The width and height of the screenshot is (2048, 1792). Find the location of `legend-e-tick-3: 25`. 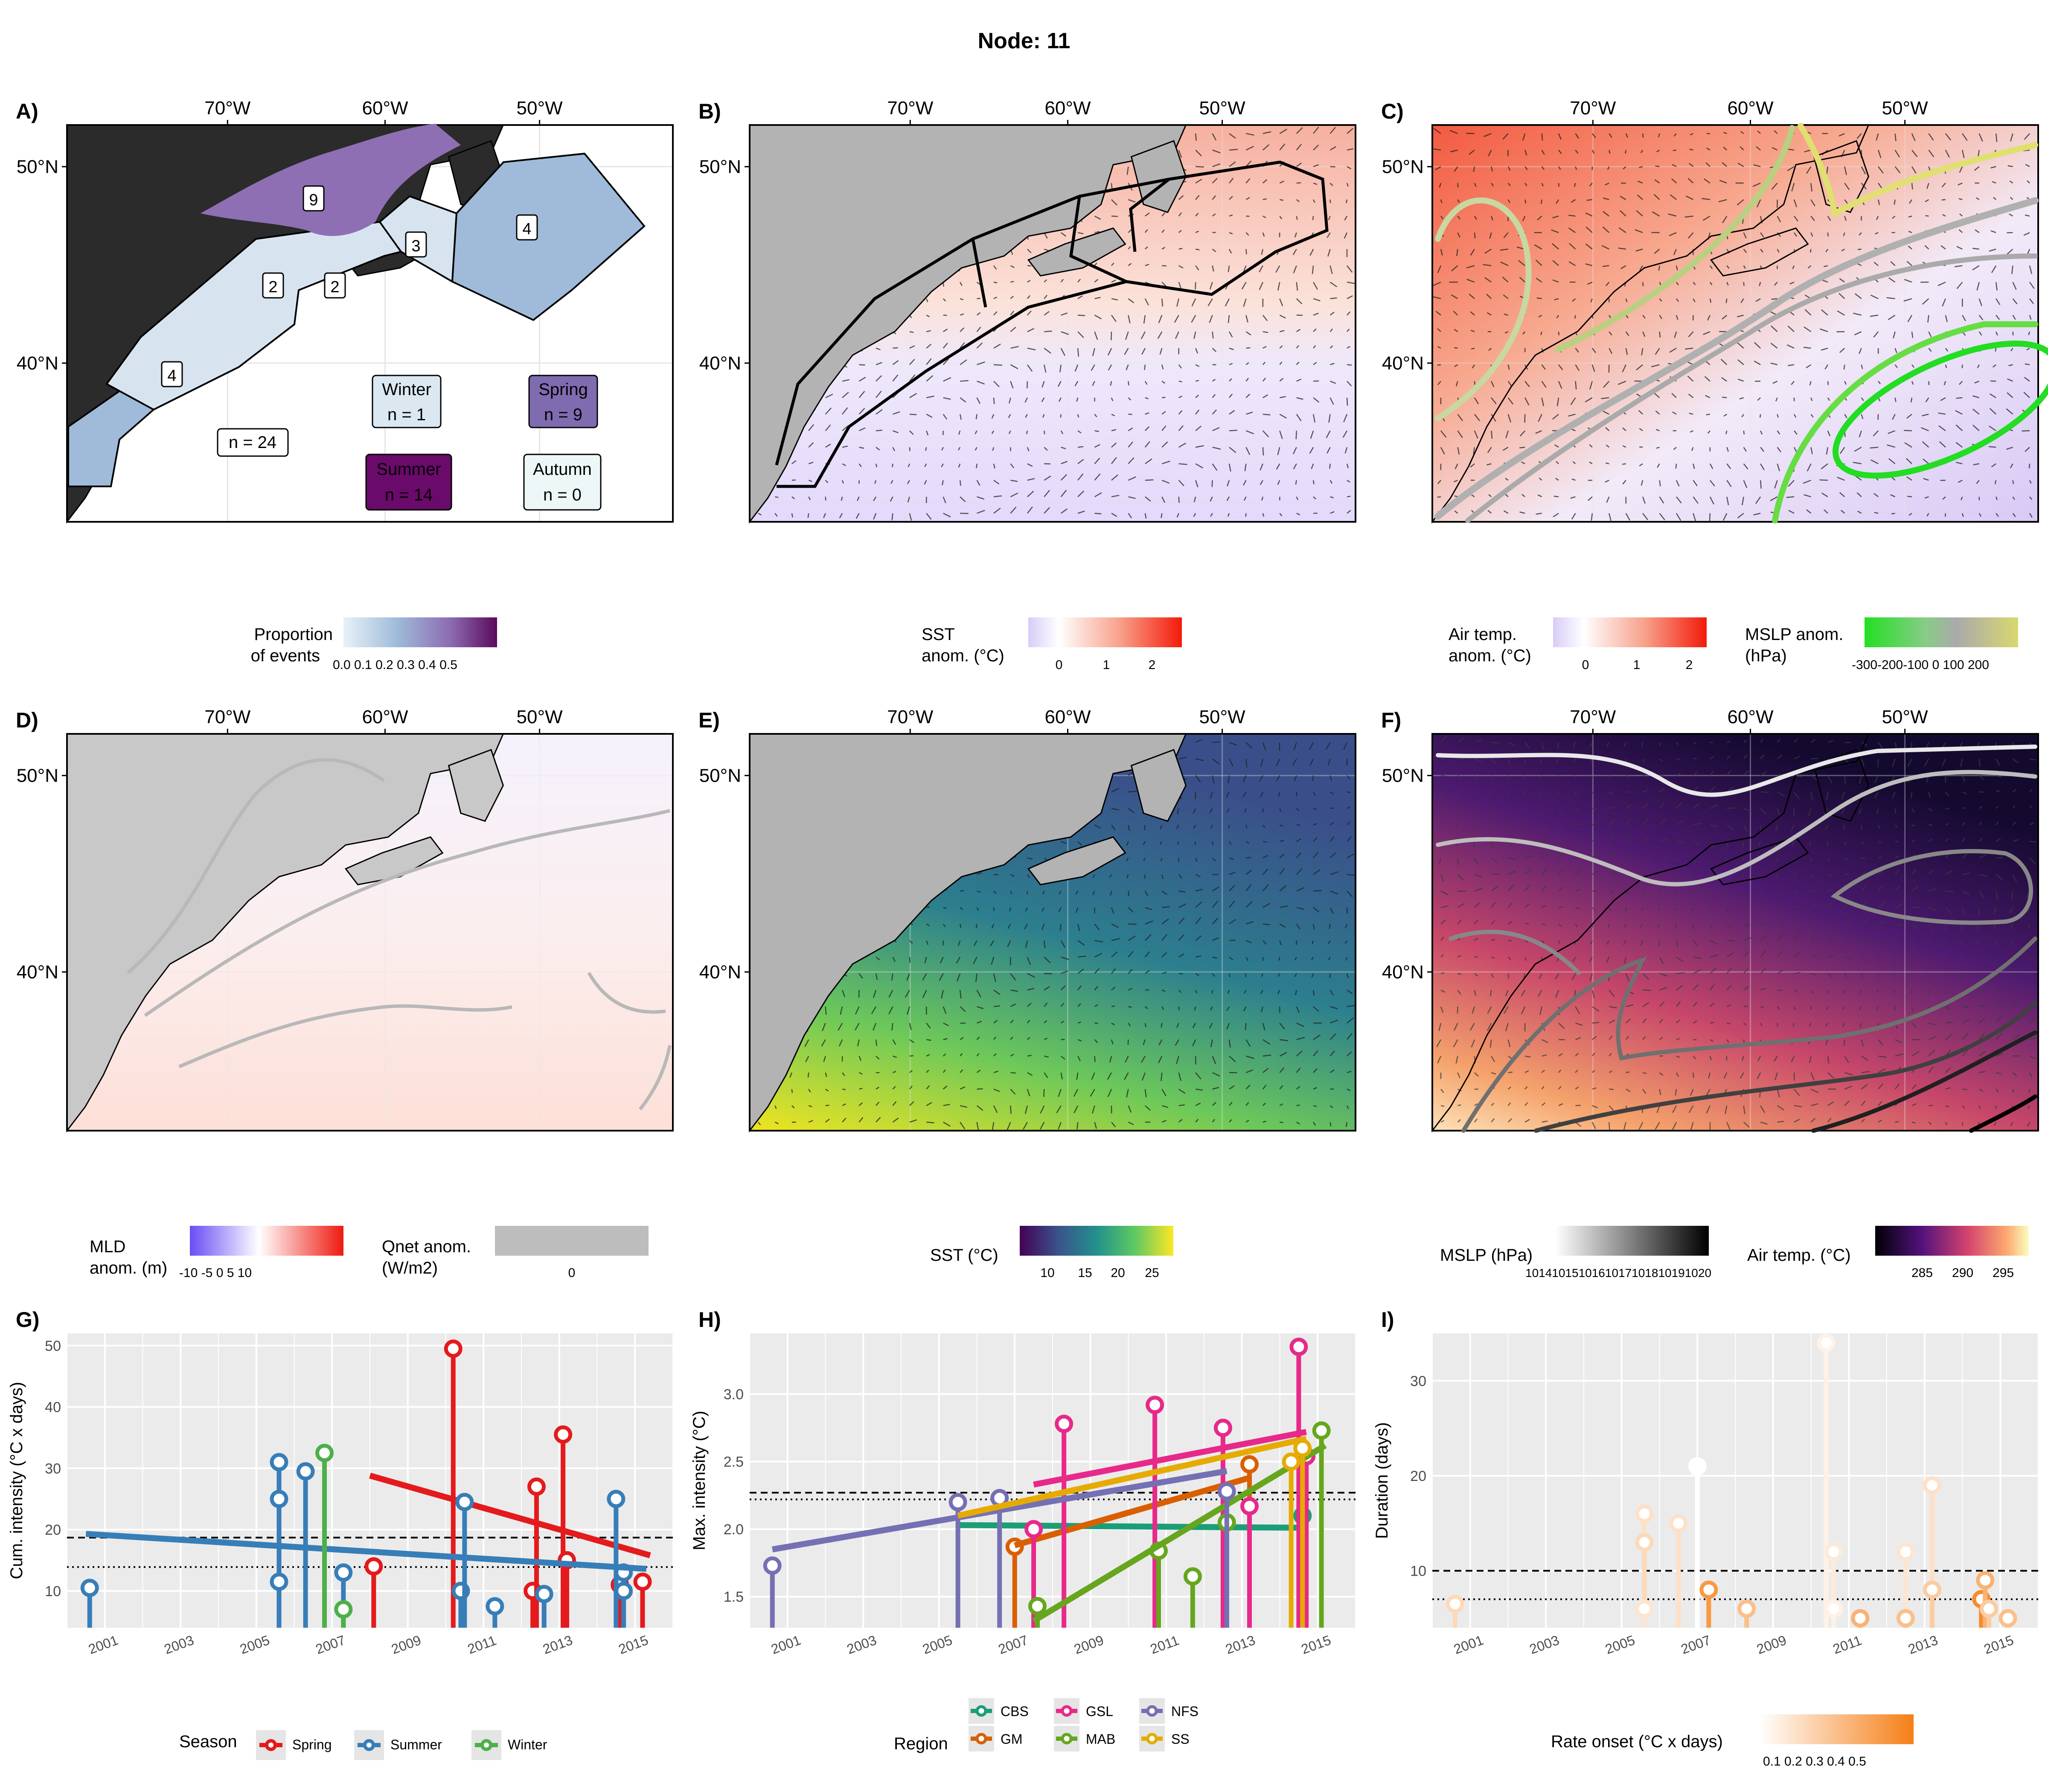

legend-e-tick-3: 25 is located at coordinates (1152, 1273).